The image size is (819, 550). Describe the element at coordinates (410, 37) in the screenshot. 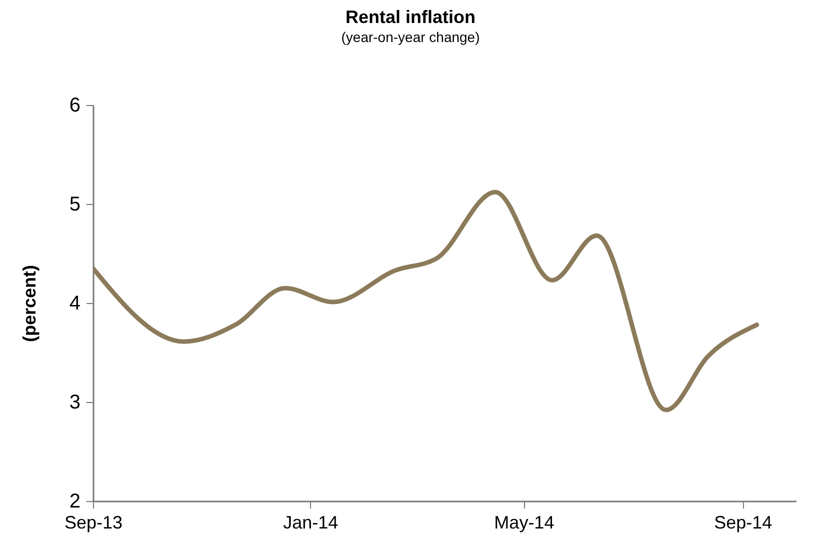

I see `chart-subtitle: (year-on-year change)` at that location.